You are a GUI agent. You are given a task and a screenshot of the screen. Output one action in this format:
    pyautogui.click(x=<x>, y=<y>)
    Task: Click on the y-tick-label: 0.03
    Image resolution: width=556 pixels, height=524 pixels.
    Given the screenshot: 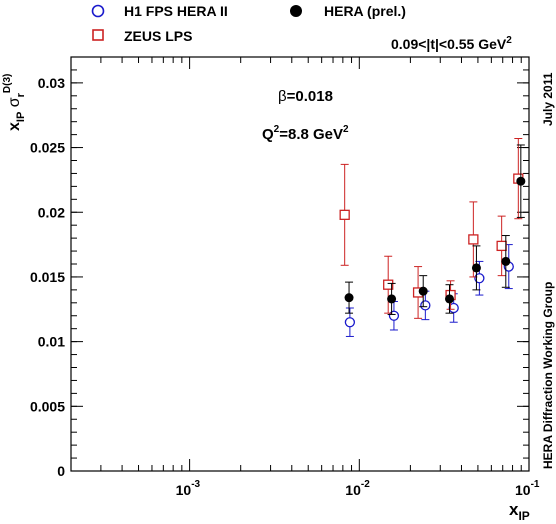 What is the action you would take?
    pyautogui.click(x=51, y=83)
    